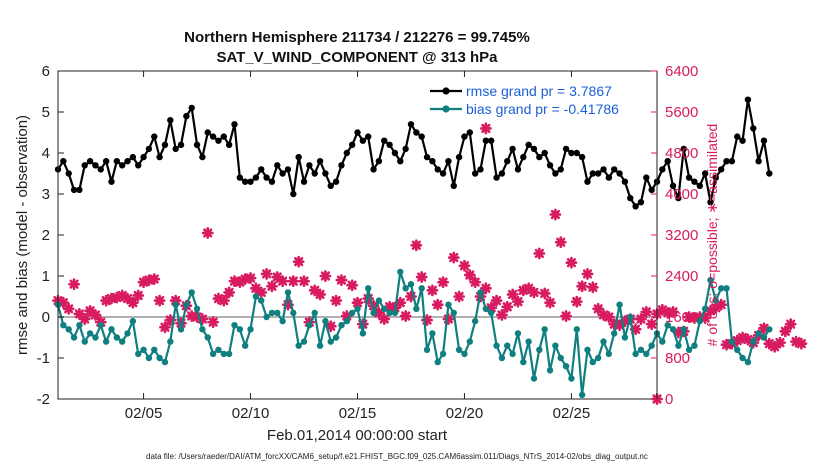  What do you see at coordinates (358, 413) in the screenshot?
I see `x-tick-label: 02/15` at bounding box center [358, 413].